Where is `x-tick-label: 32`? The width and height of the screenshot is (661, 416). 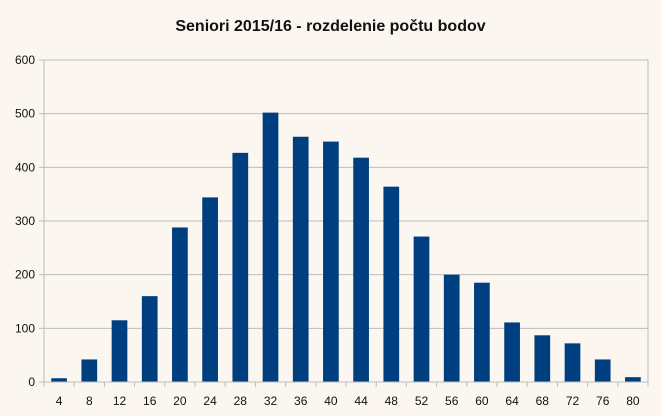 x-tick-label: 32 is located at coordinates (271, 401).